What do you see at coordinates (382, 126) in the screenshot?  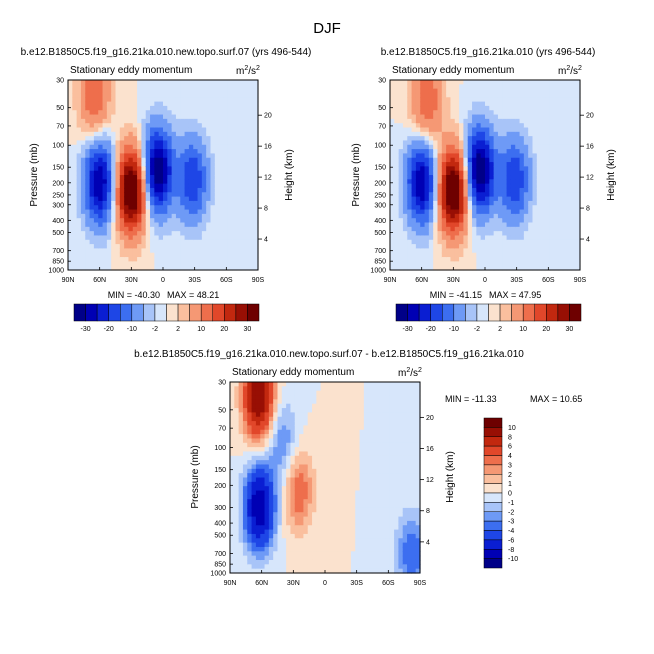 I see `pressure-tick-label: 70` at bounding box center [382, 126].